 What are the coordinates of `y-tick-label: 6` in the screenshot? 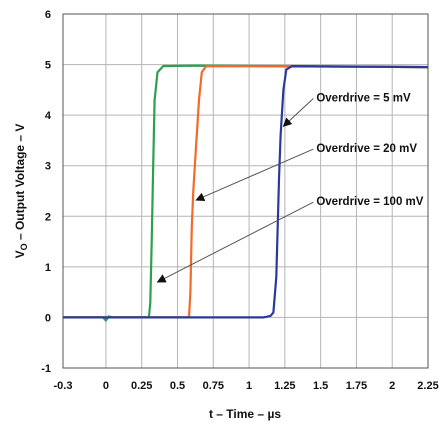 It's located at (48, 15).